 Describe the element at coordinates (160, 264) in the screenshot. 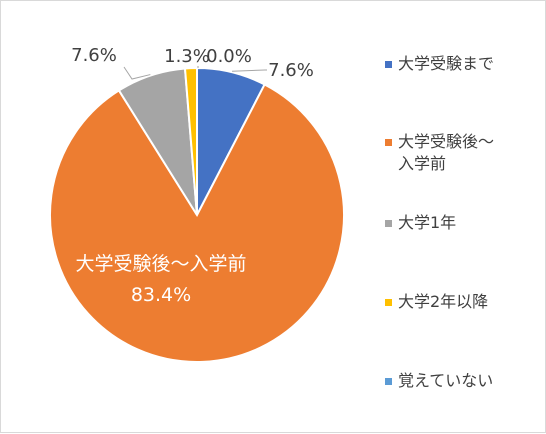

I see `inside-label-category: 大学受験後～入学前` at that location.